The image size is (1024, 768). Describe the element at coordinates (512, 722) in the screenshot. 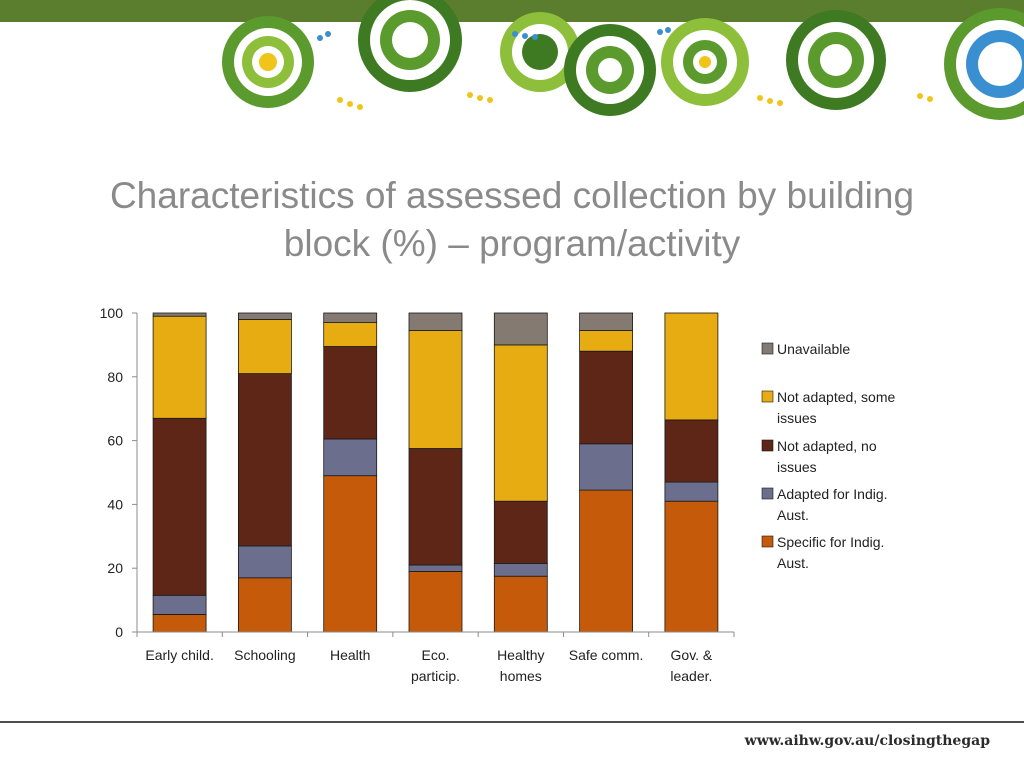

I see `footer-divider` at that location.